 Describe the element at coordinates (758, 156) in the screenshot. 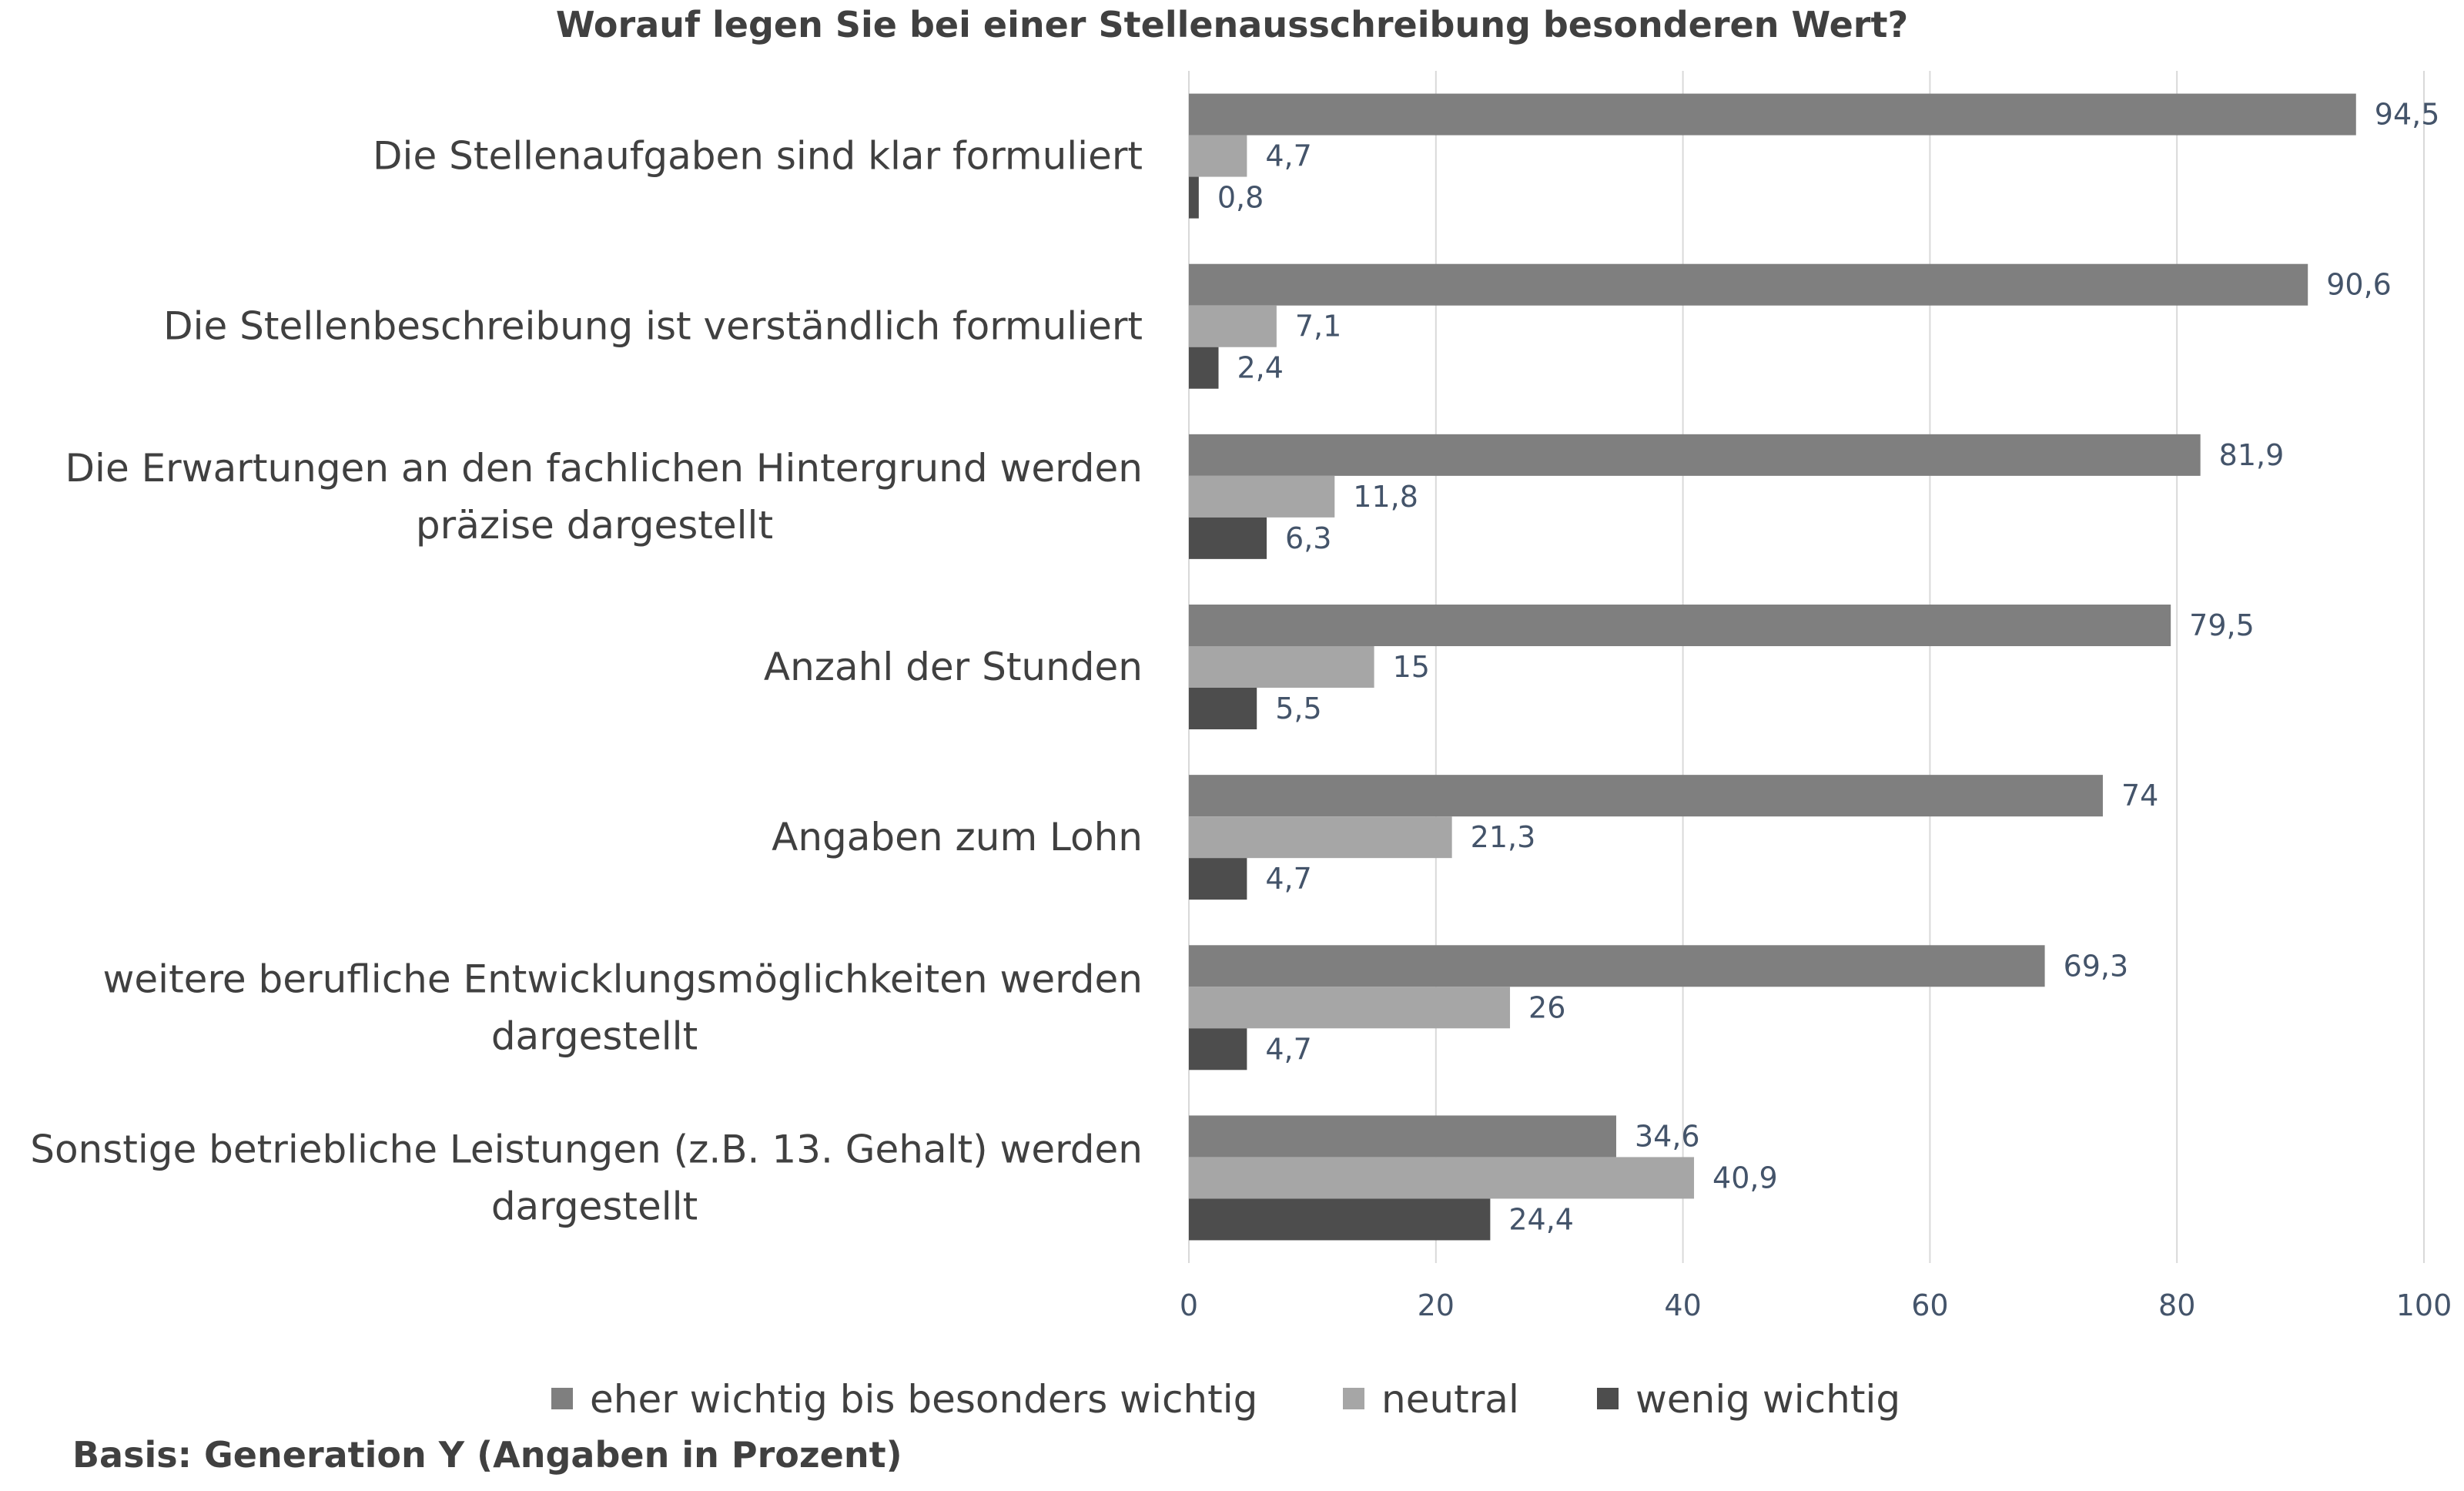

I see `category-label: Die Stellenaufgaben sind klar formuliert` at that location.